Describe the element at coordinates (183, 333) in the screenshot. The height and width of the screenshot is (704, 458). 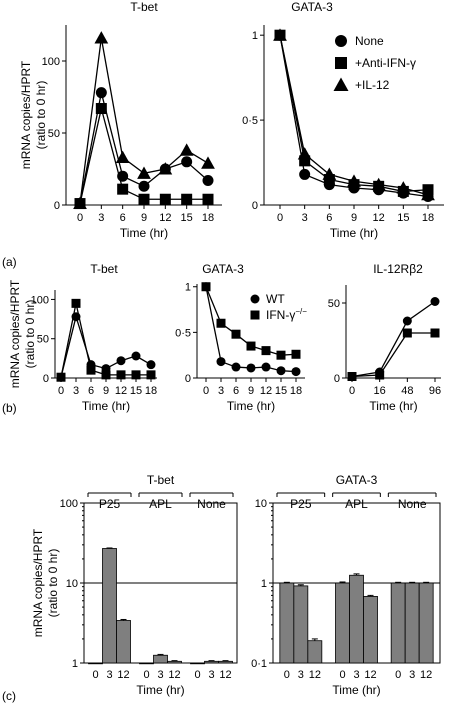
I see `y-tick-label: 0·5` at that location.